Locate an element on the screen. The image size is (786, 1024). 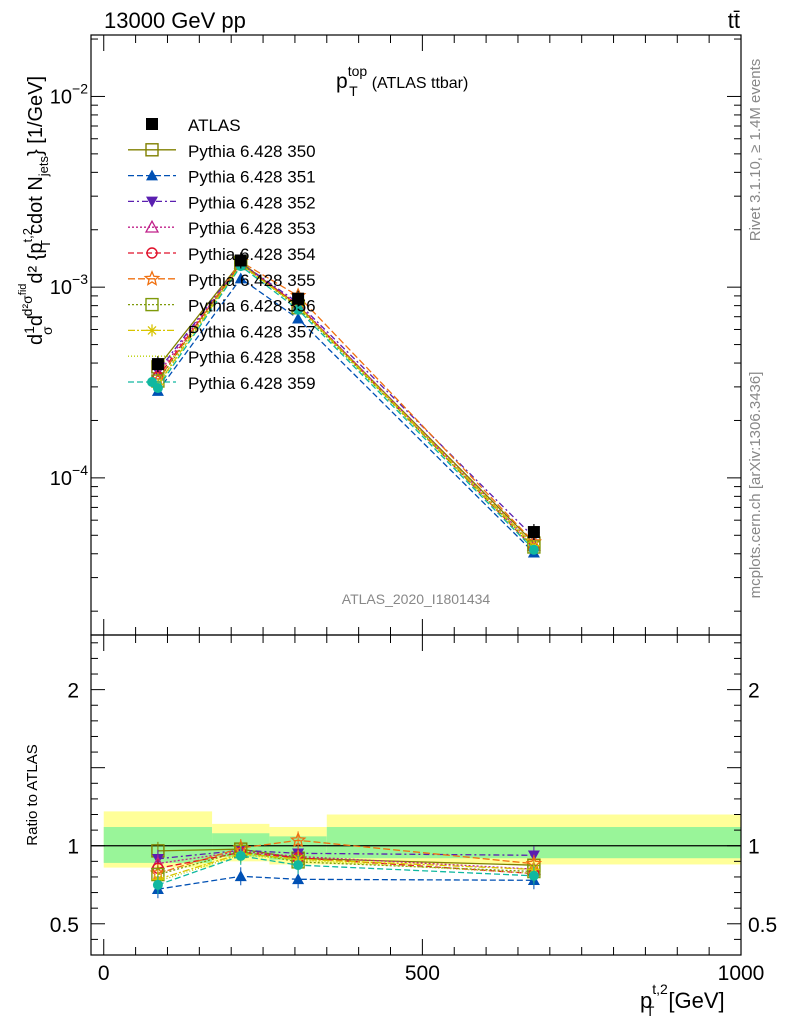
x-tick-label: 500 is located at coordinates (422, 973).